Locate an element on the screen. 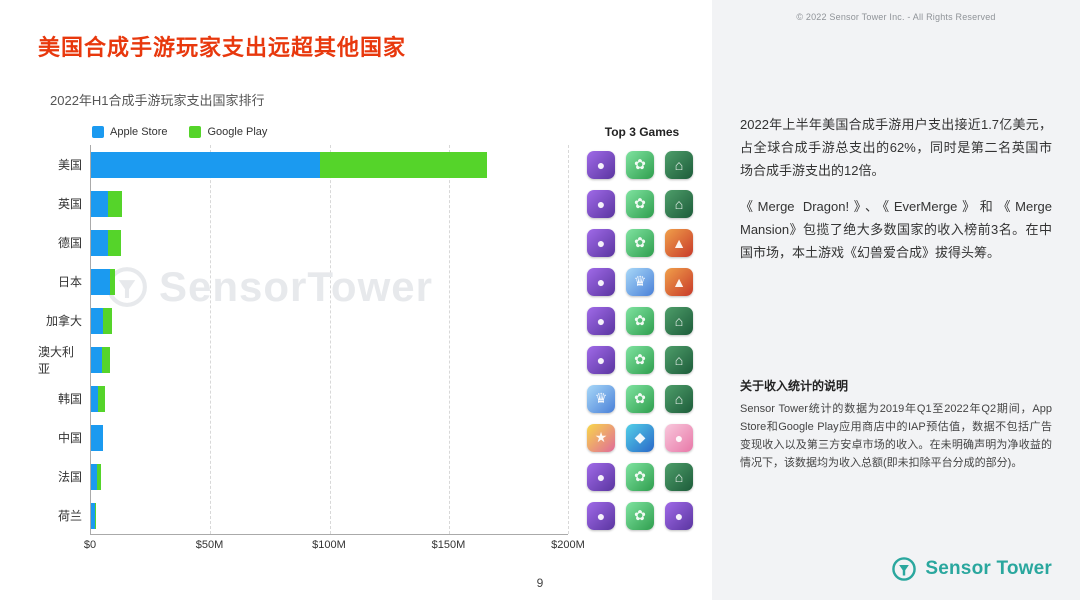  puzzle-game-icon: ★ is located at coordinates (601, 437).